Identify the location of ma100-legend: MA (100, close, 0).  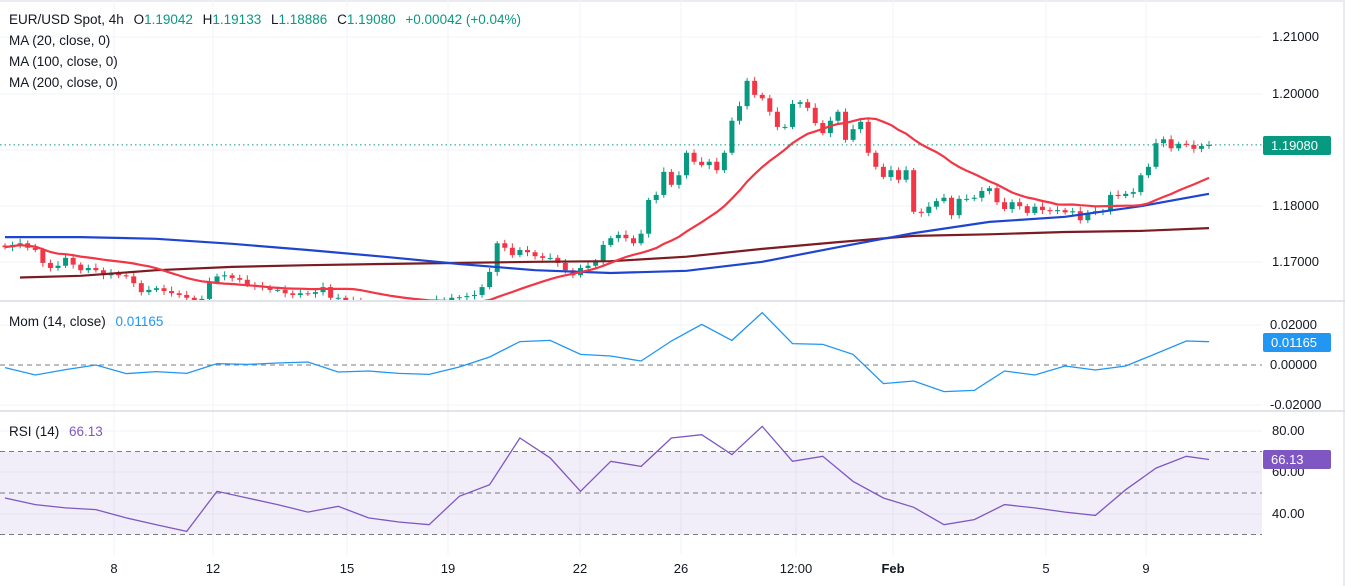
(63, 61).